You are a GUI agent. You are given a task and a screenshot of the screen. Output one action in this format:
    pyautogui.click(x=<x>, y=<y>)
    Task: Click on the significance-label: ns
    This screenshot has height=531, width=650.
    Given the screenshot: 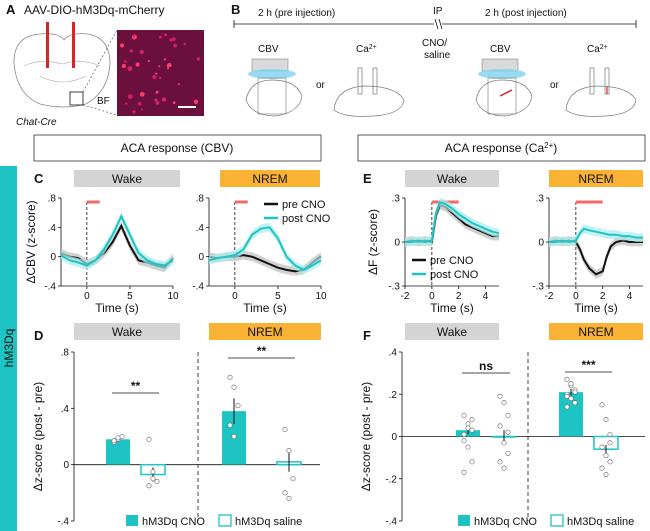 What is the action you would take?
    pyautogui.click(x=486, y=366)
    